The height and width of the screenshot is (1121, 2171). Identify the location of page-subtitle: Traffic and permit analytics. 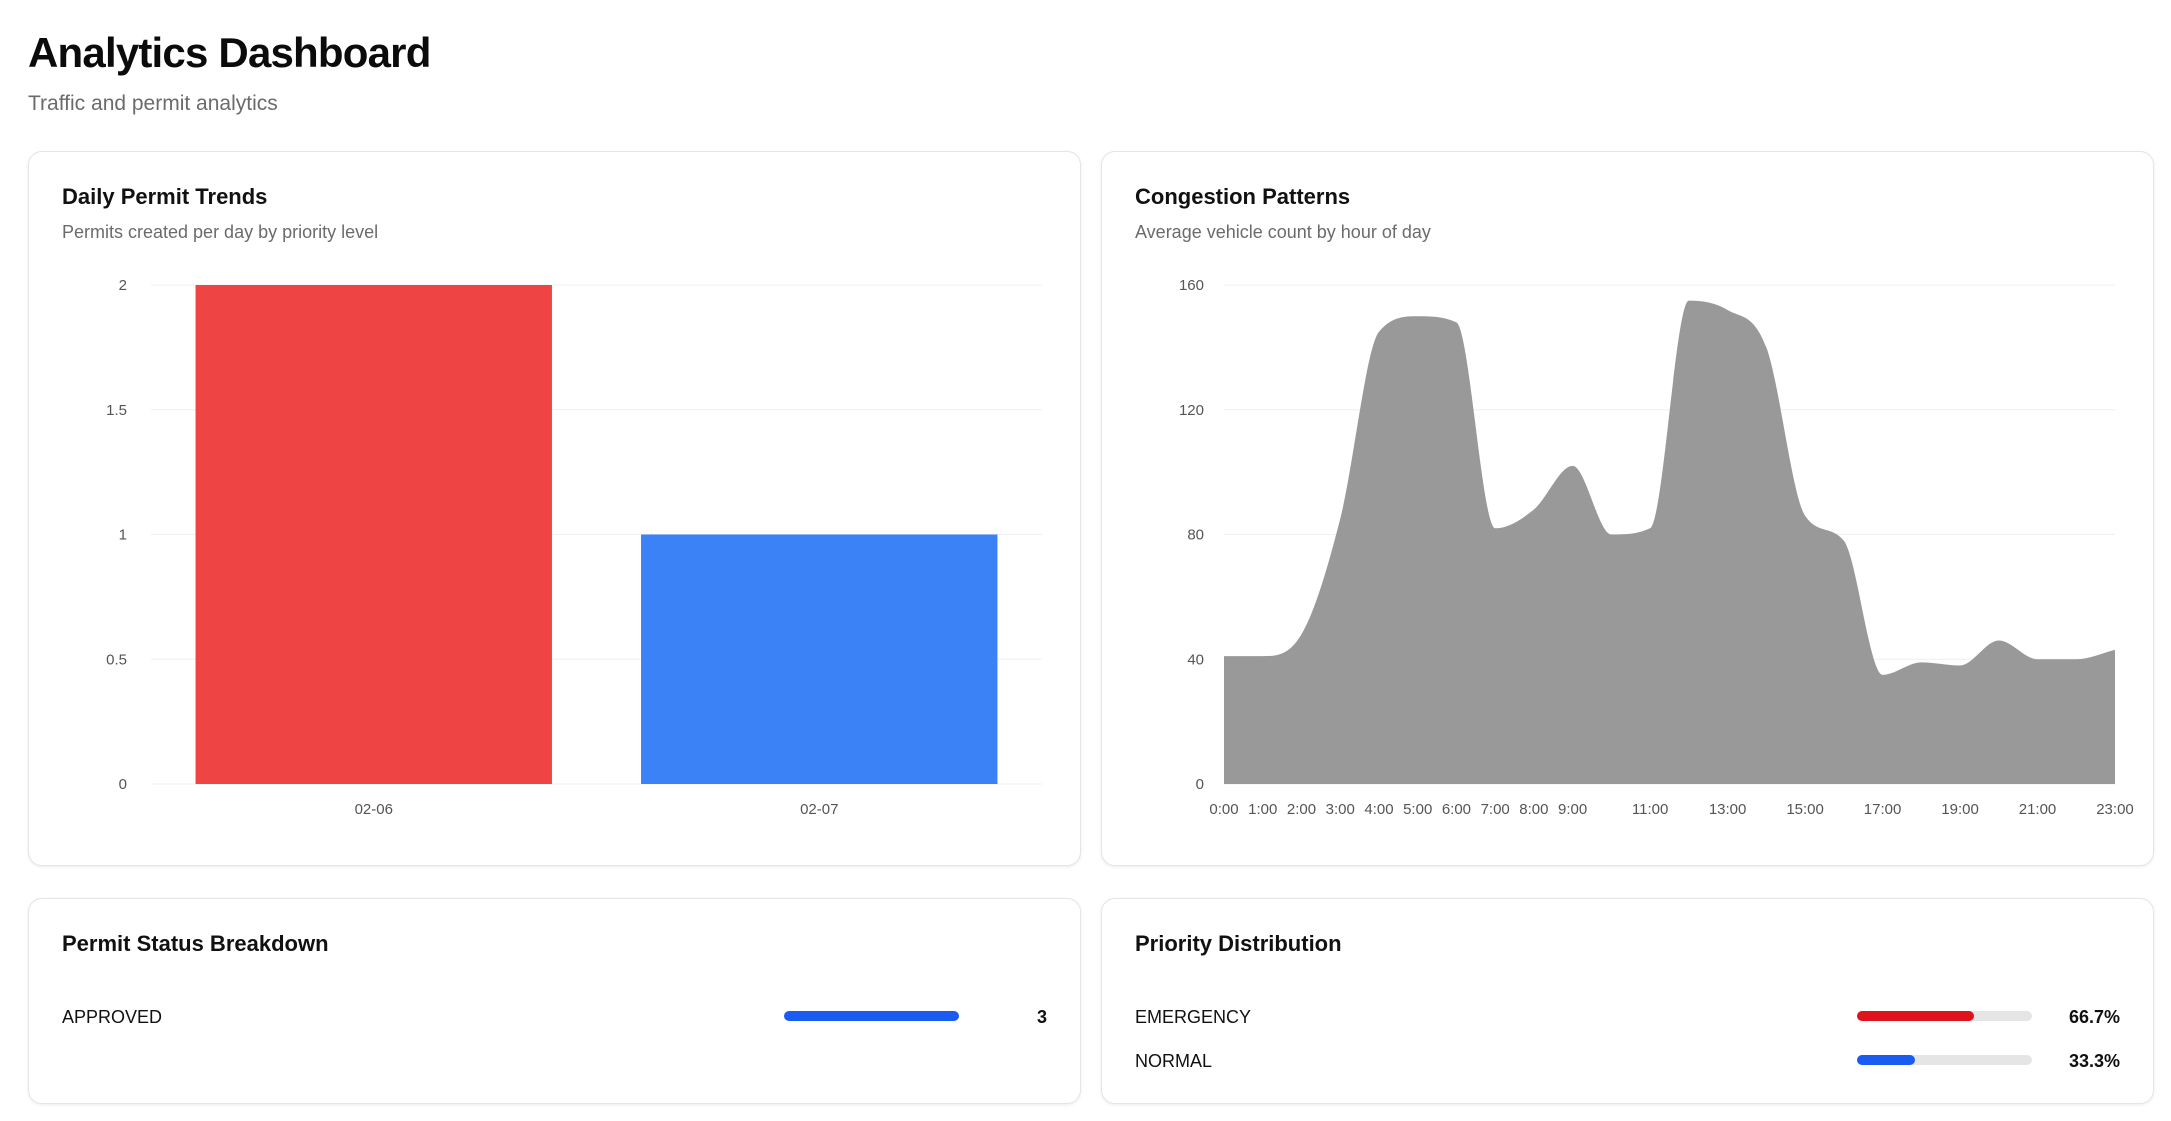
(153, 103).